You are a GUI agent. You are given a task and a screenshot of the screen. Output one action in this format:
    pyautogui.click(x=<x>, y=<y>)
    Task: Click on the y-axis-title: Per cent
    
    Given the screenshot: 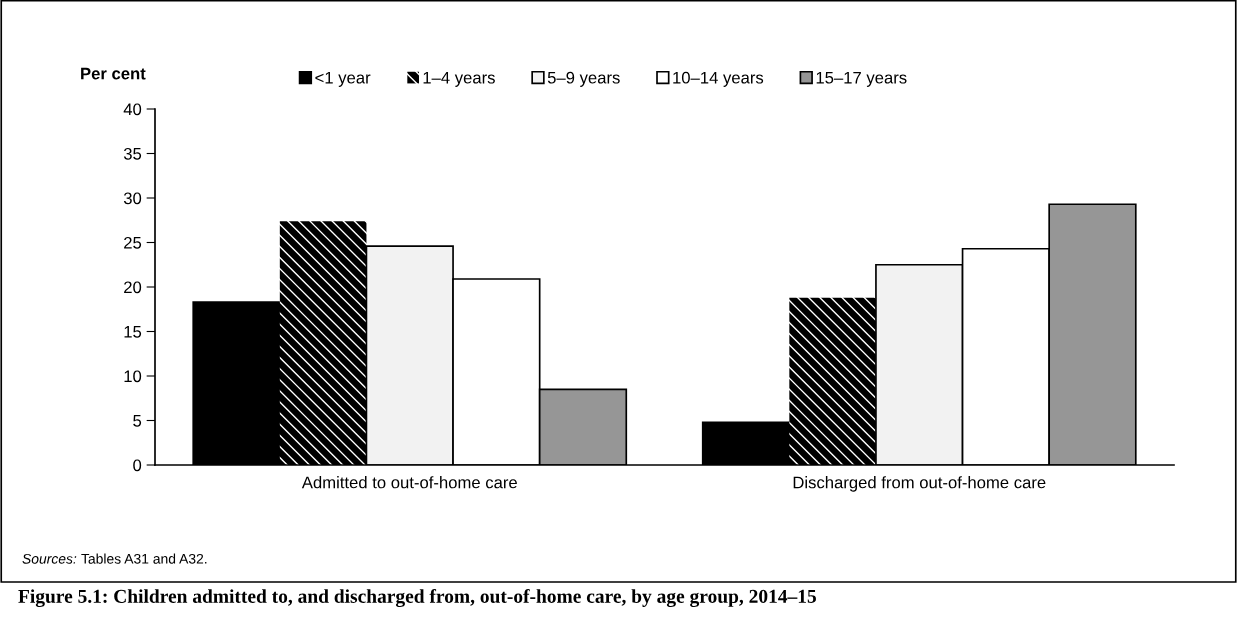 What is the action you would take?
    pyautogui.click(x=113, y=73)
    